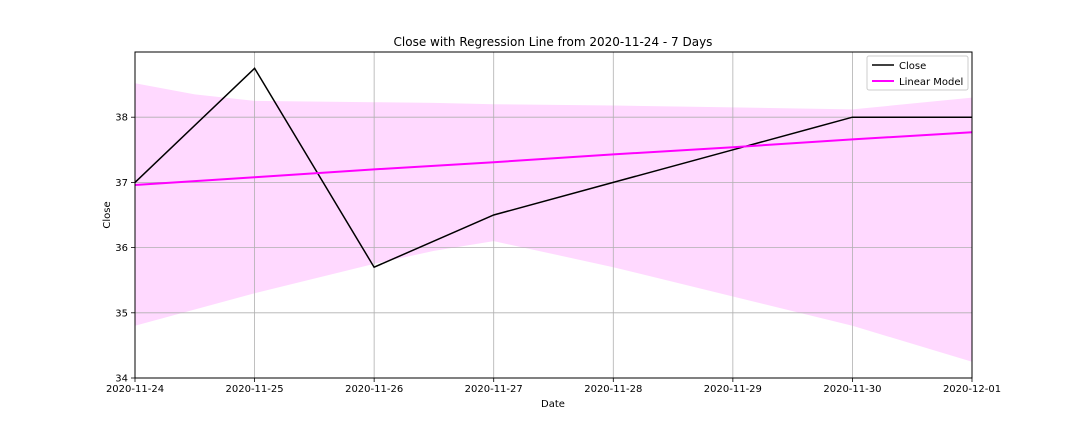 The width and height of the screenshot is (1080, 432). What do you see at coordinates (107, 214) in the screenshot?
I see `y-axis-label: Close` at bounding box center [107, 214].